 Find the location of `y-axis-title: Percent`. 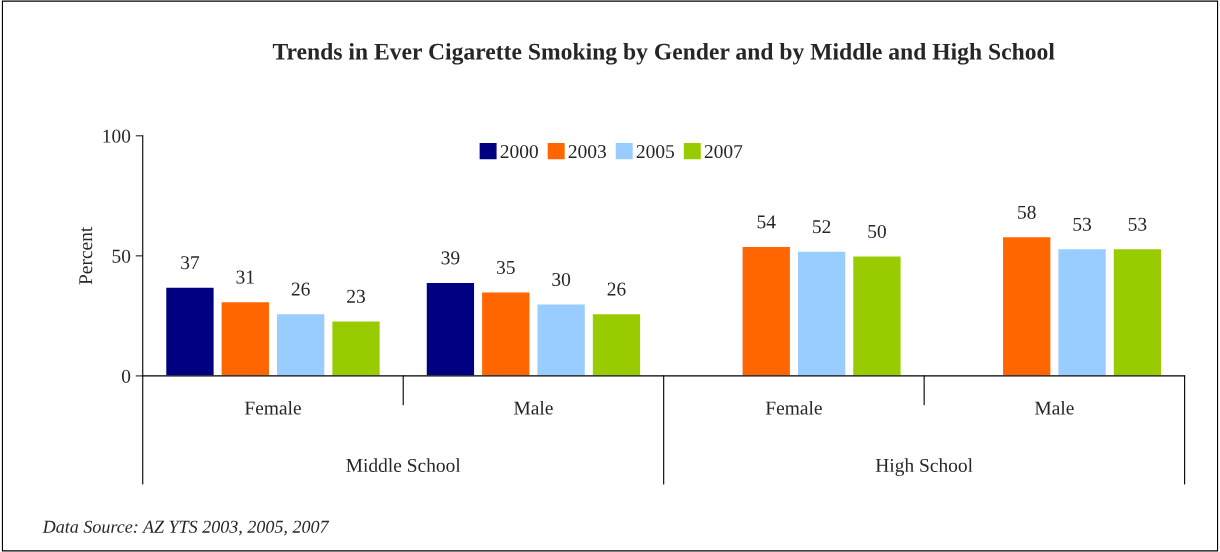

y-axis-title: Percent is located at coordinates (86, 255).